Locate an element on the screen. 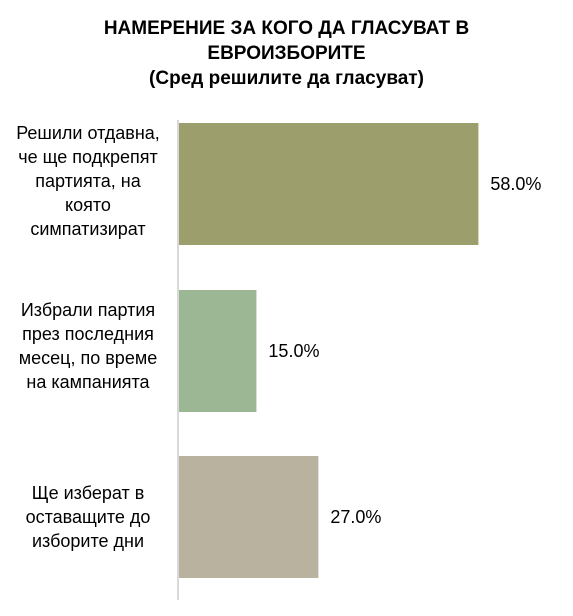 This screenshot has width=573, height=616. title-line-2: ЕВРОИЗБОРИТЕ is located at coordinates (286, 53).